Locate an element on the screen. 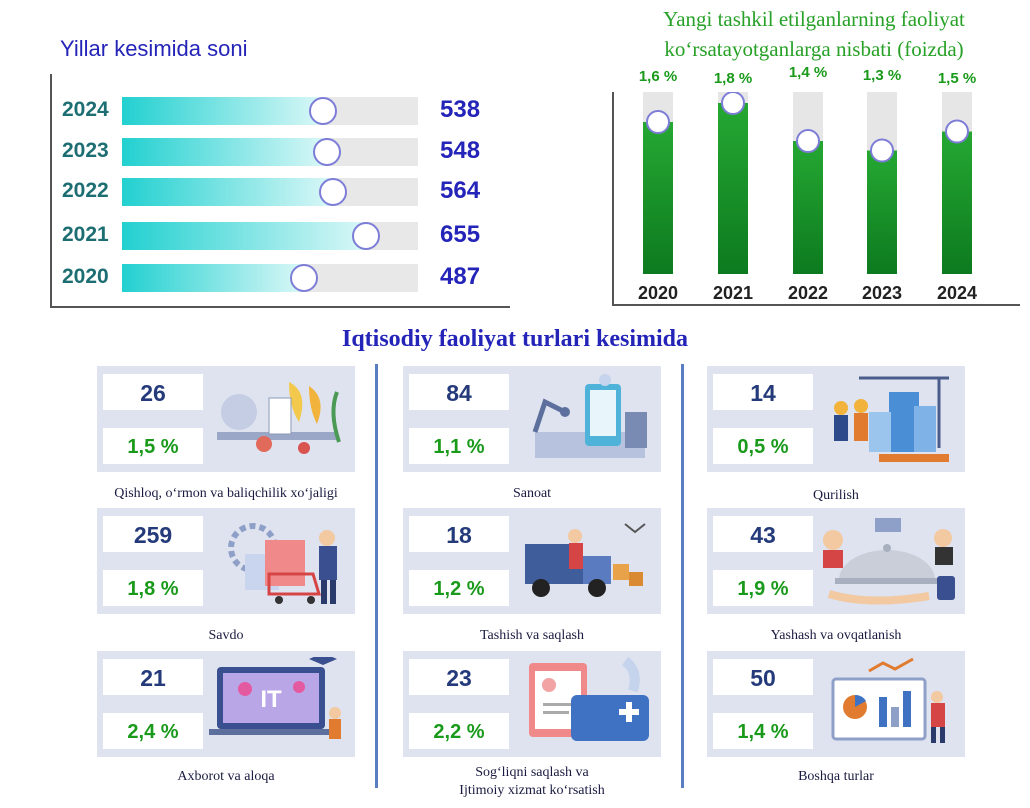 This screenshot has height=808, width=1030. hbar-category-label: 2023 is located at coordinates (85, 150).